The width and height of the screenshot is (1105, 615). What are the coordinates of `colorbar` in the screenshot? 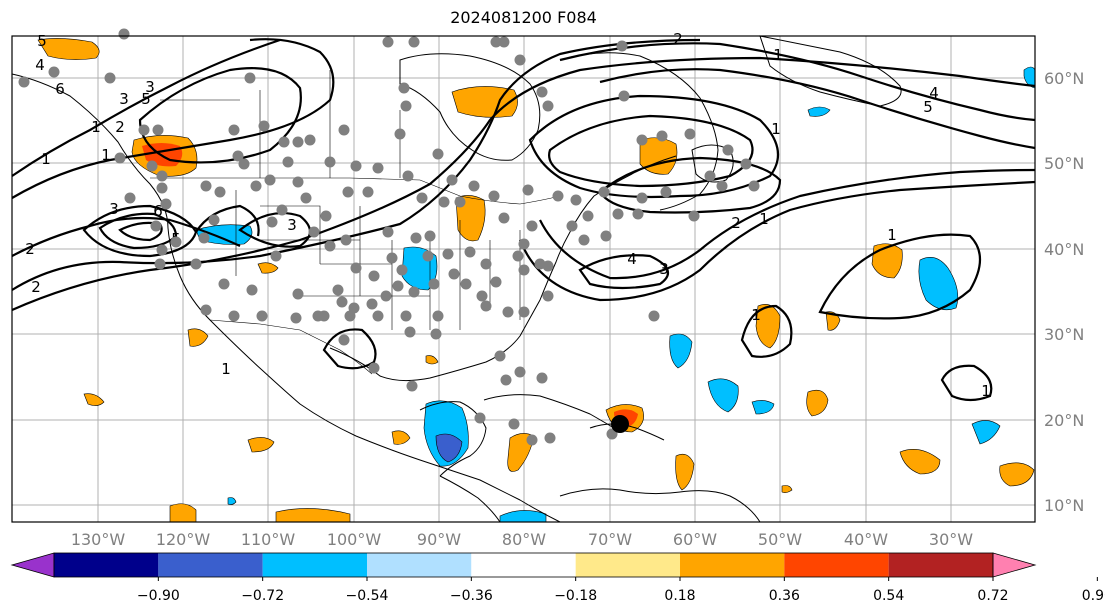 It's located at (523, 565).